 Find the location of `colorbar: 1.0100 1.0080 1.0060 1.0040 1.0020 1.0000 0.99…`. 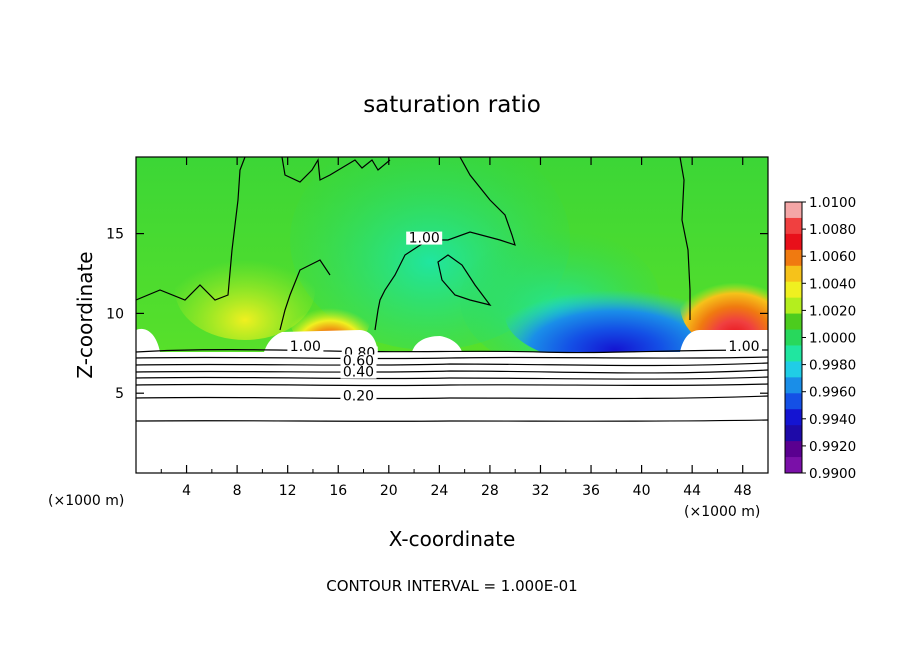

colorbar: 1.0100 1.0080 1.0060 1.0040 1.0020 1.0000 0.99… is located at coordinates (820, 338).